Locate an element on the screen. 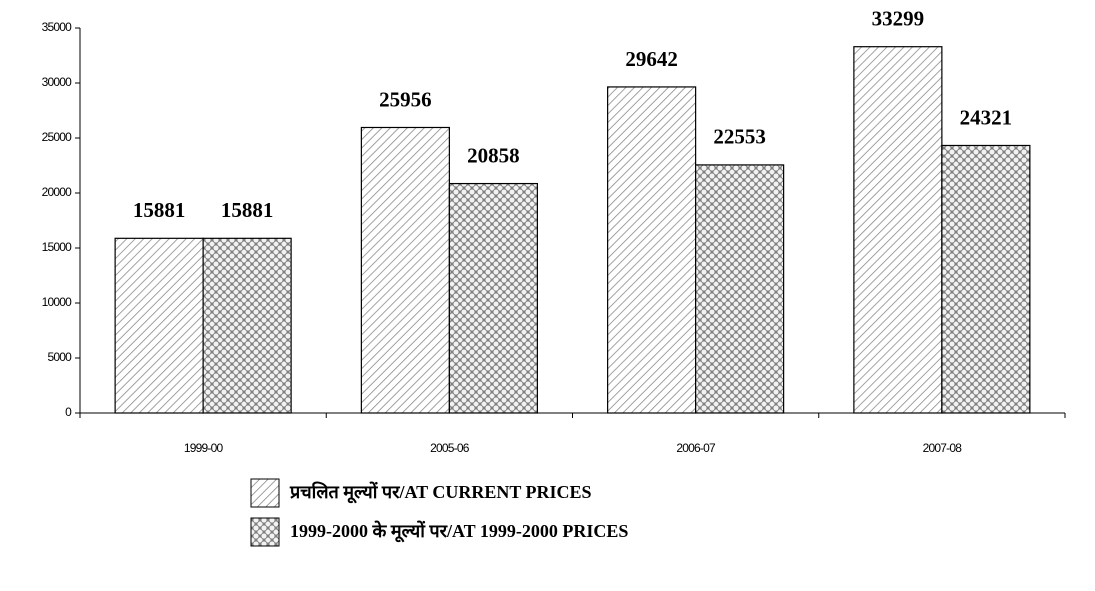 The height and width of the screenshot is (591, 1095). y-tick-label: 20000 is located at coordinates (57, 192).